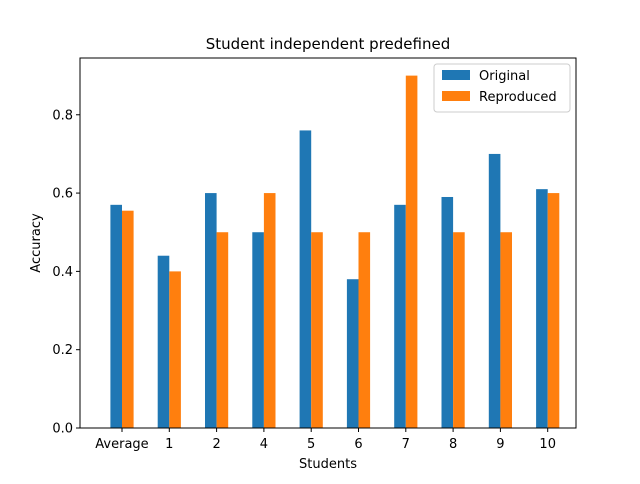 The width and height of the screenshot is (640, 484). I want to click on y-axis-title: Accuracy, so click(36, 243).